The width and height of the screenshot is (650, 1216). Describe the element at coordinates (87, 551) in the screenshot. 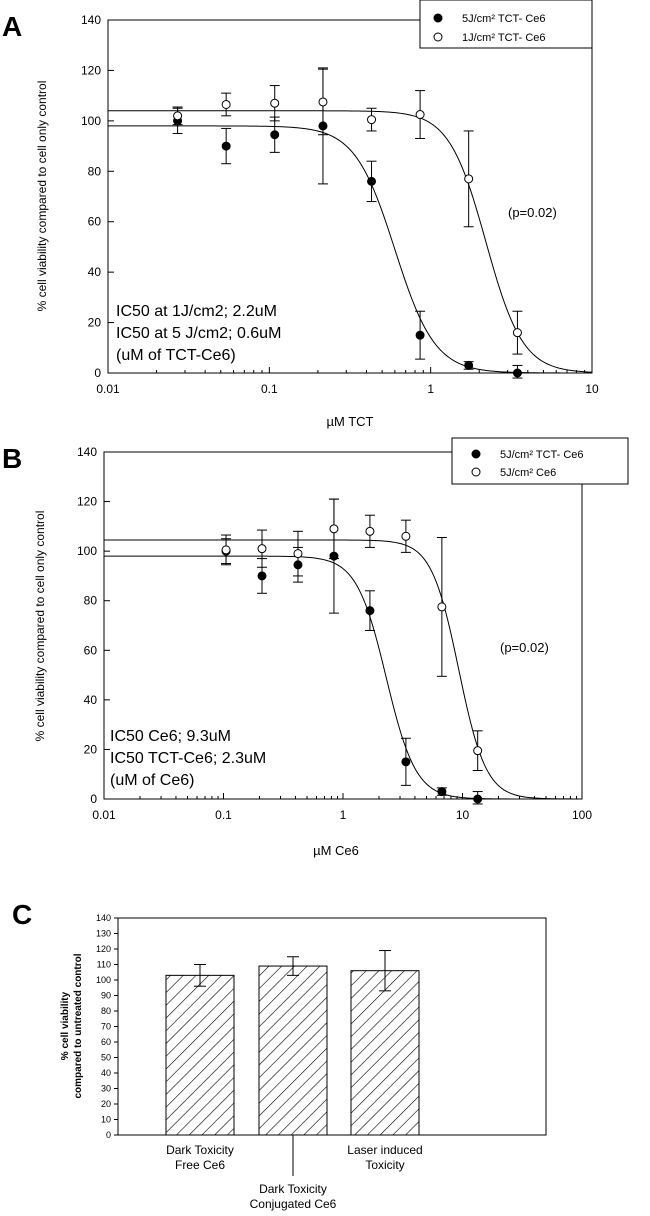

I see `panel-b-y-tick-label: 100` at that location.